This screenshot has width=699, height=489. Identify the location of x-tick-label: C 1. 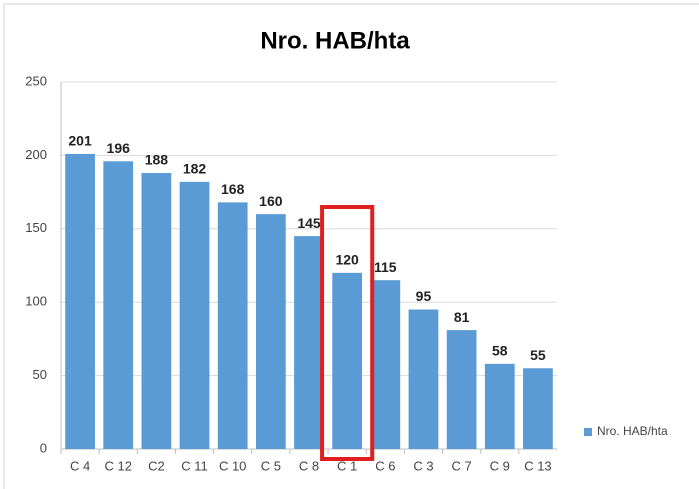
(347, 465).